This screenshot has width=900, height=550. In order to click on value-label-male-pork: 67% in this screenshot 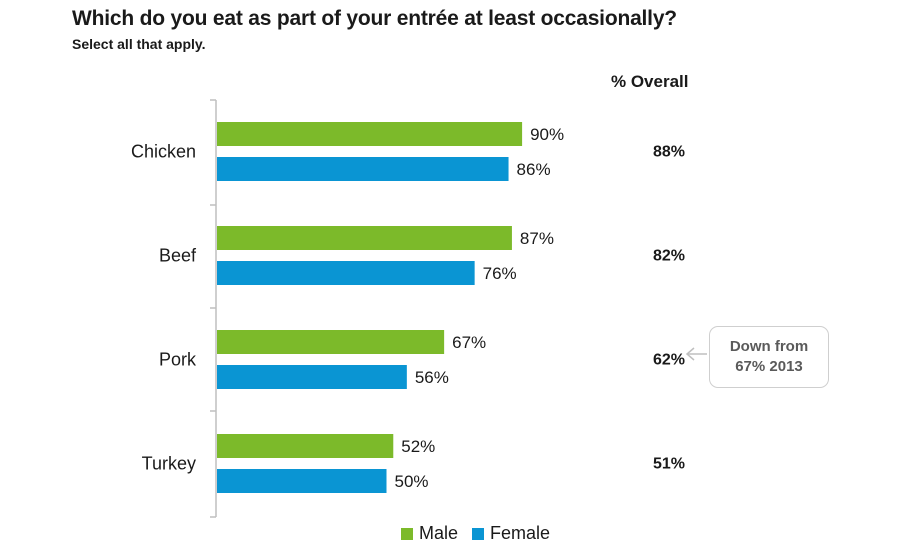, I will do `click(469, 342)`.